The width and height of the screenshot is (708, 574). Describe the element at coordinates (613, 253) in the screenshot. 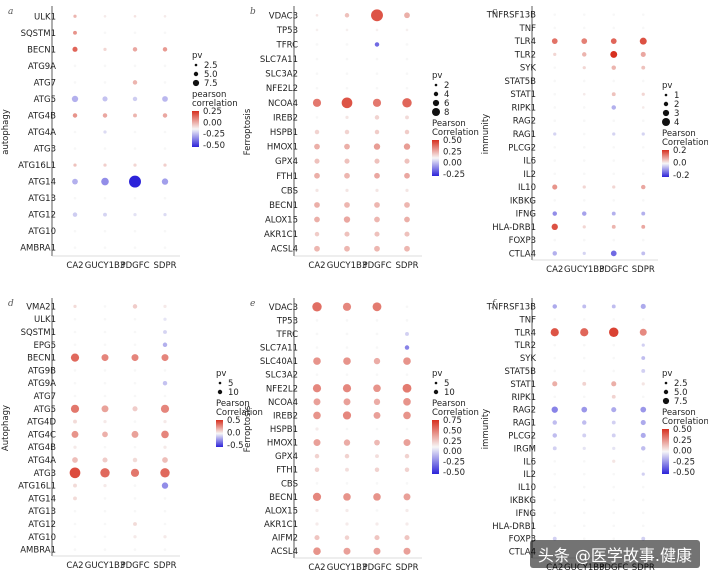

I see `dot-CTLA4-PDGFC` at that location.